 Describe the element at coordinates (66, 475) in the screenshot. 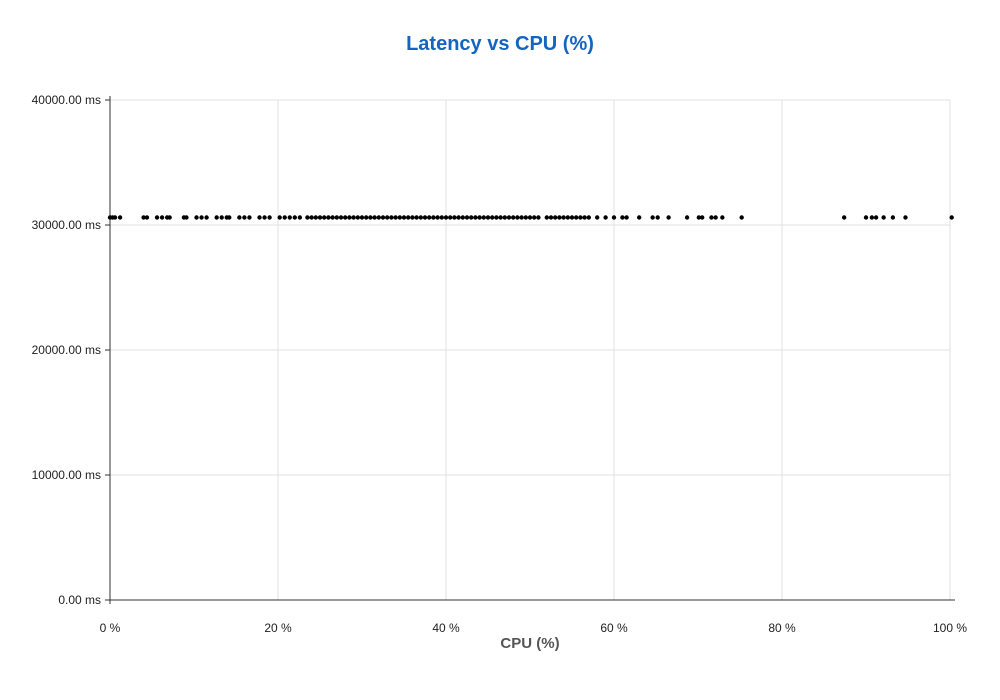

I see `y-tick-label: 10000.00 ms` at that location.